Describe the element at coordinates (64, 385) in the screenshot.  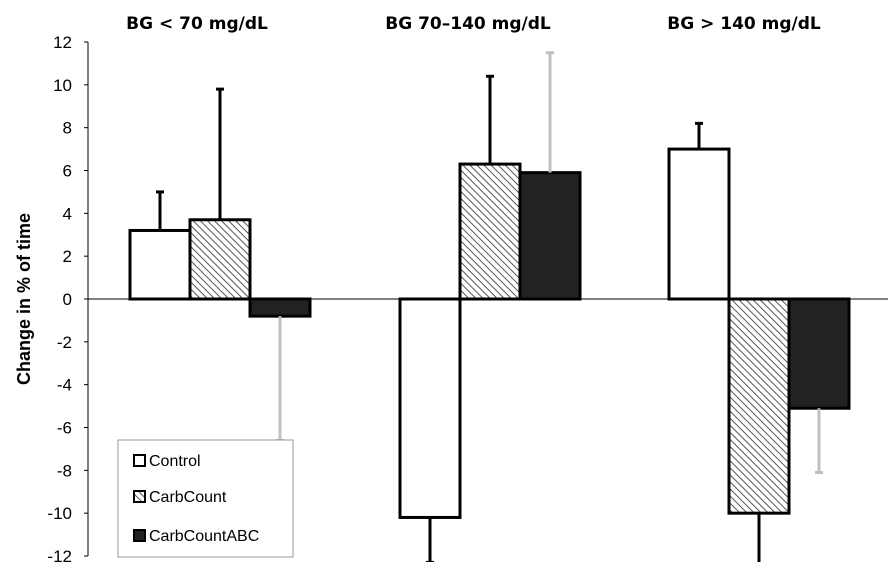
I see `y-tick-label: -4` at that location.